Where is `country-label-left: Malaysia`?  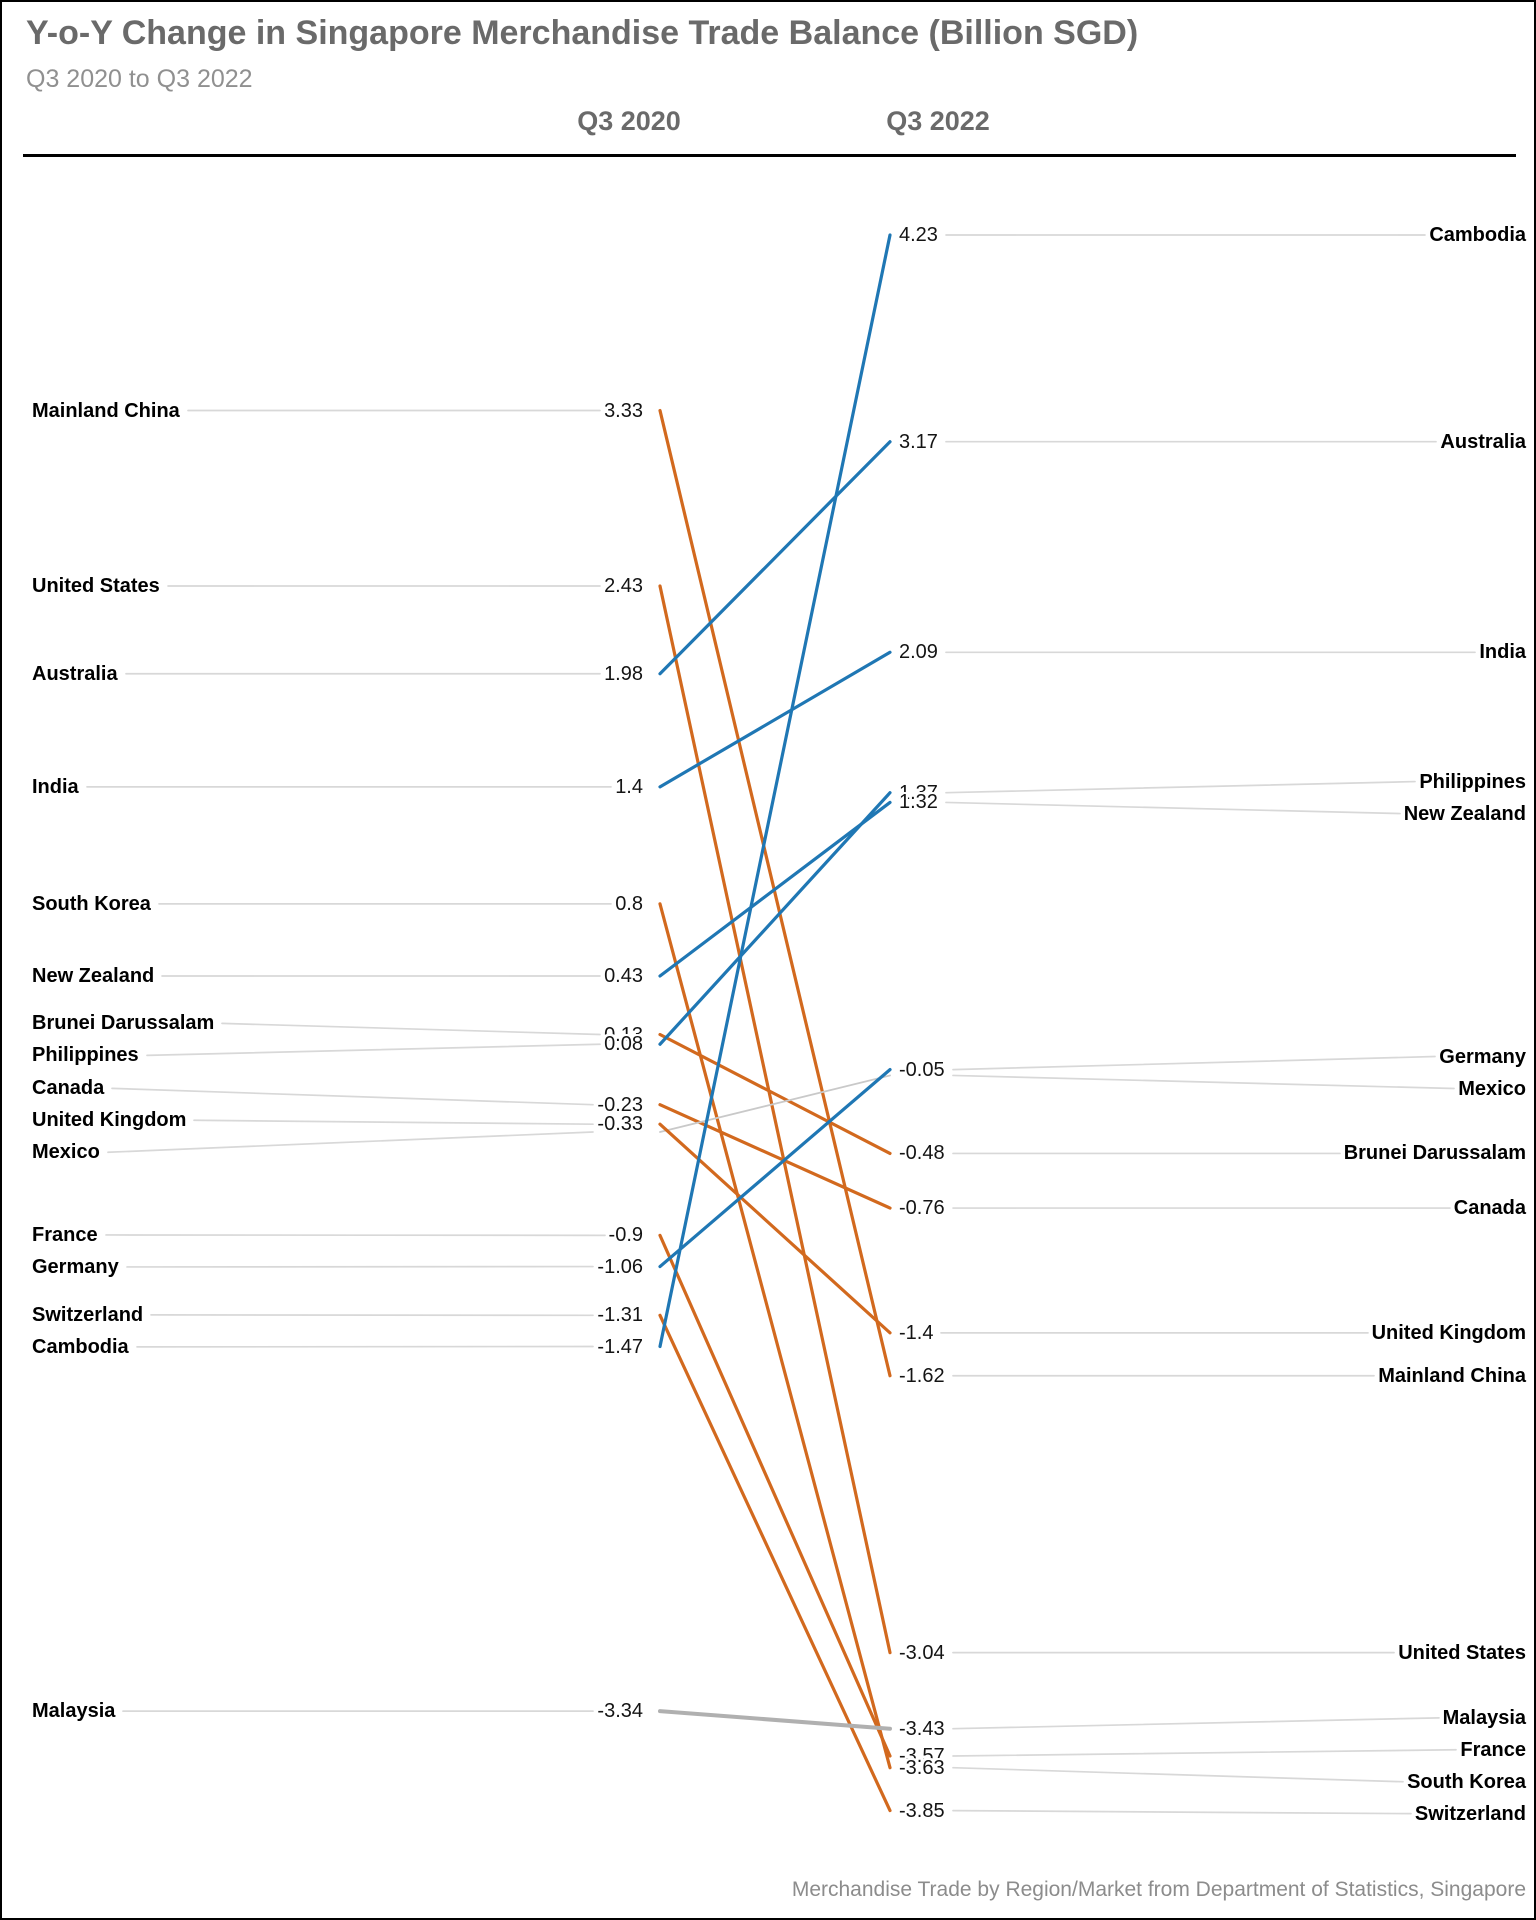 country-label-left: Malaysia is located at coordinates (74, 1711).